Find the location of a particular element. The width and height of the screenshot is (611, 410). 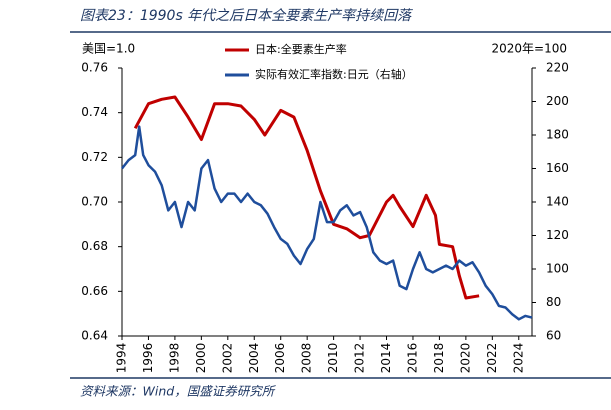

y-tick-label: 0.68 is located at coordinates (94, 246).